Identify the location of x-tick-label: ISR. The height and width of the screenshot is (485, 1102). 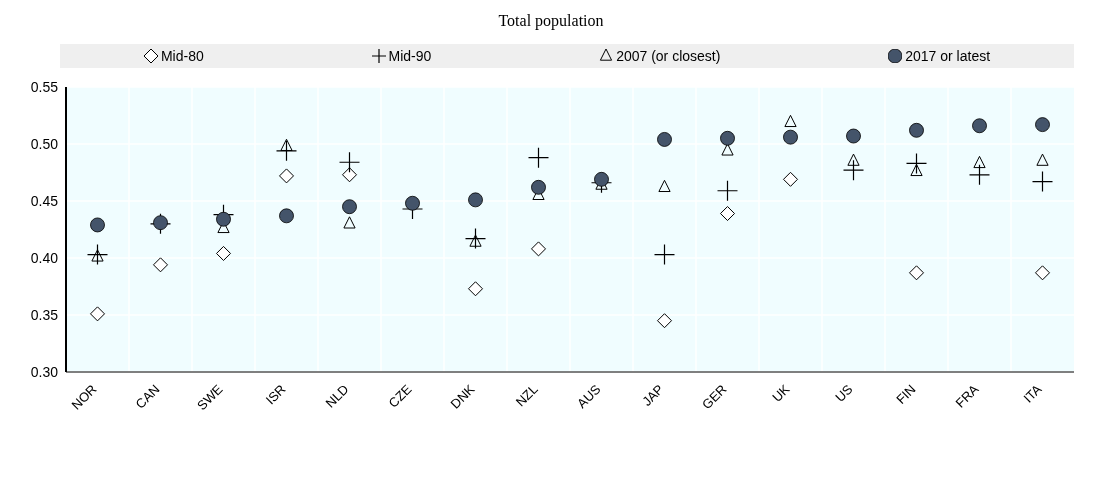
(275, 394).